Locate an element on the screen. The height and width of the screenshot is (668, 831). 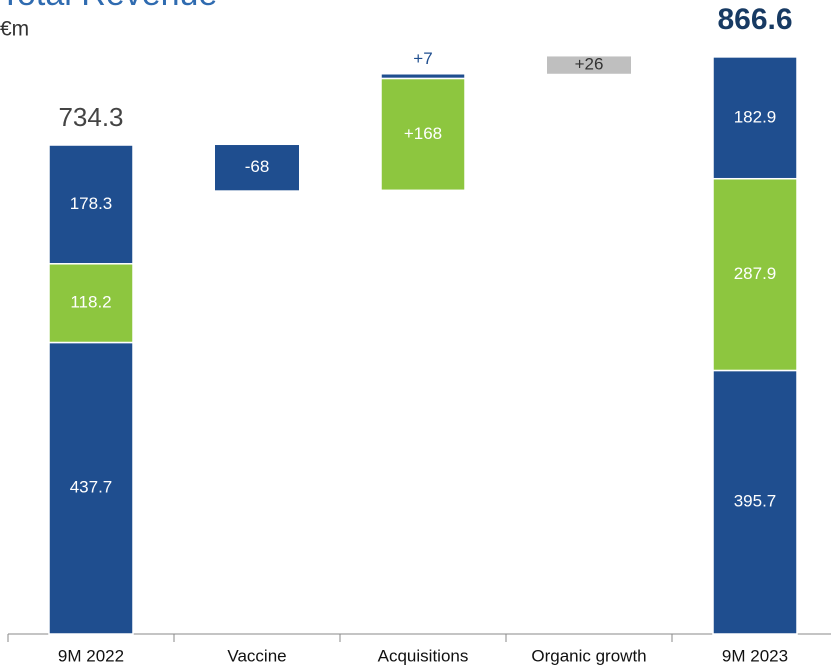
data-label: 182.9 is located at coordinates (755, 116).